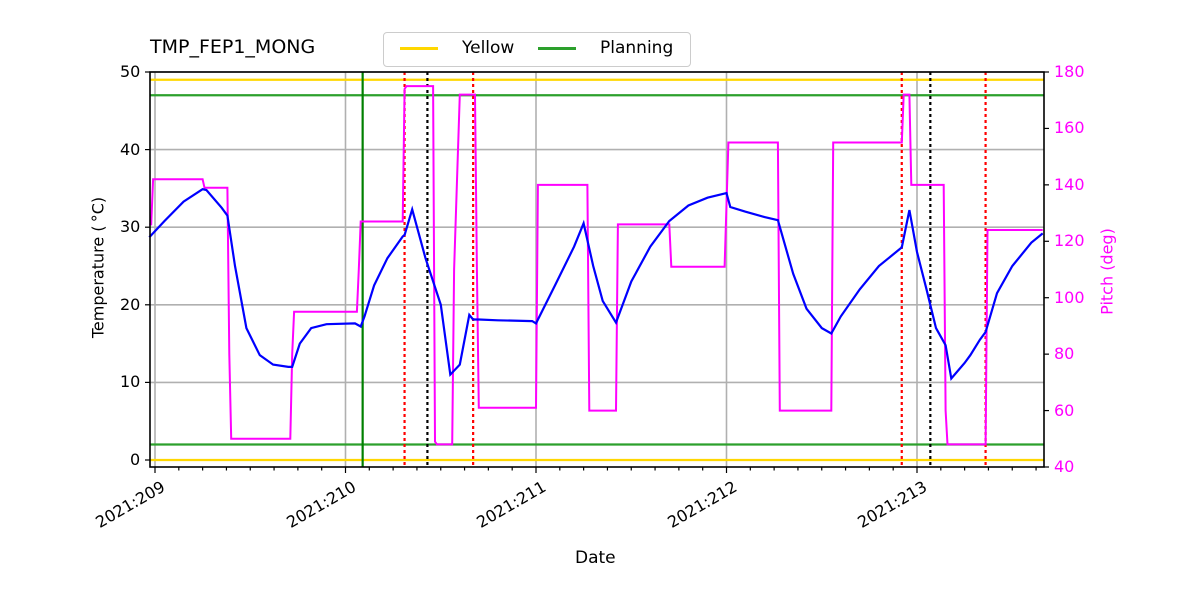 This screenshot has height=600, width=1200. Describe the element at coordinates (488, 48) in the screenshot. I see `legend-label-yellow: Yellow` at that location.